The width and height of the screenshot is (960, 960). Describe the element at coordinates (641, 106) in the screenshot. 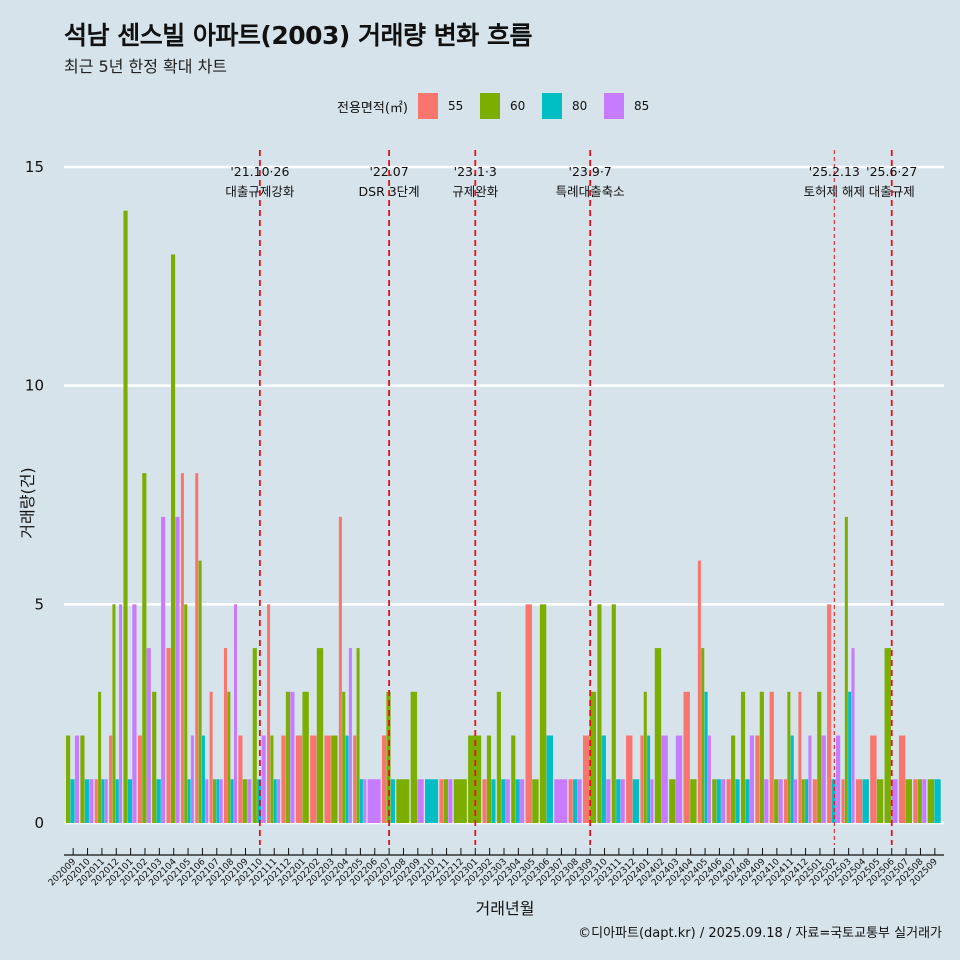

I see `legend-label-85: 85` at that location.